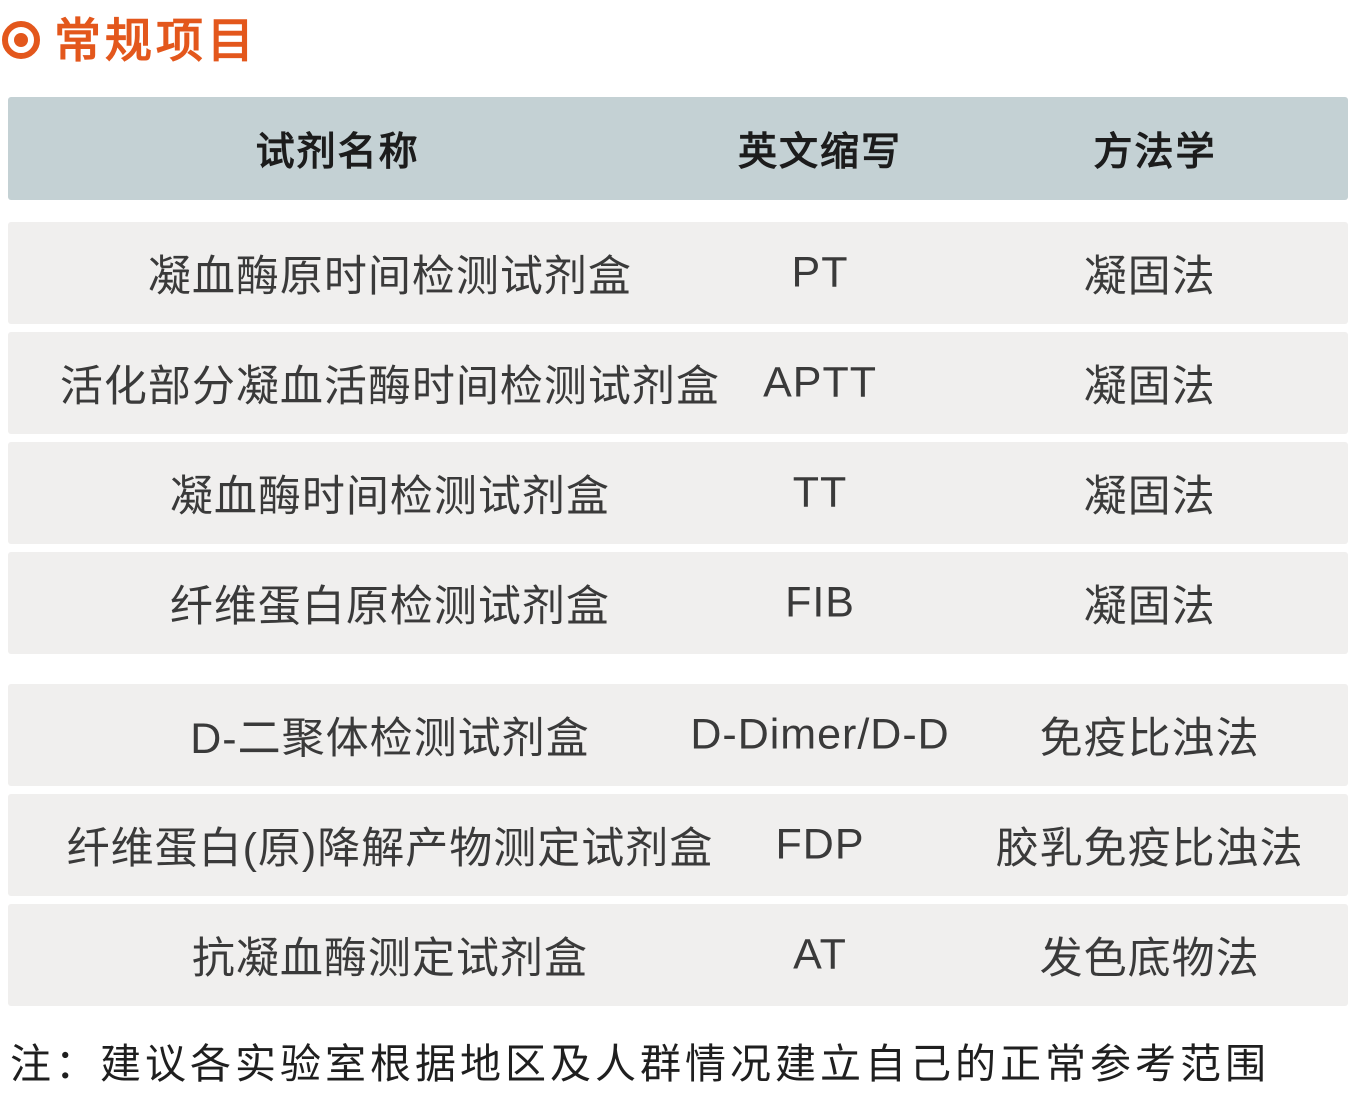 This screenshot has width=1348, height=1109. What do you see at coordinates (820, 844) in the screenshot?
I see `cell-abbreviation: FDP` at bounding box center [820, 844].